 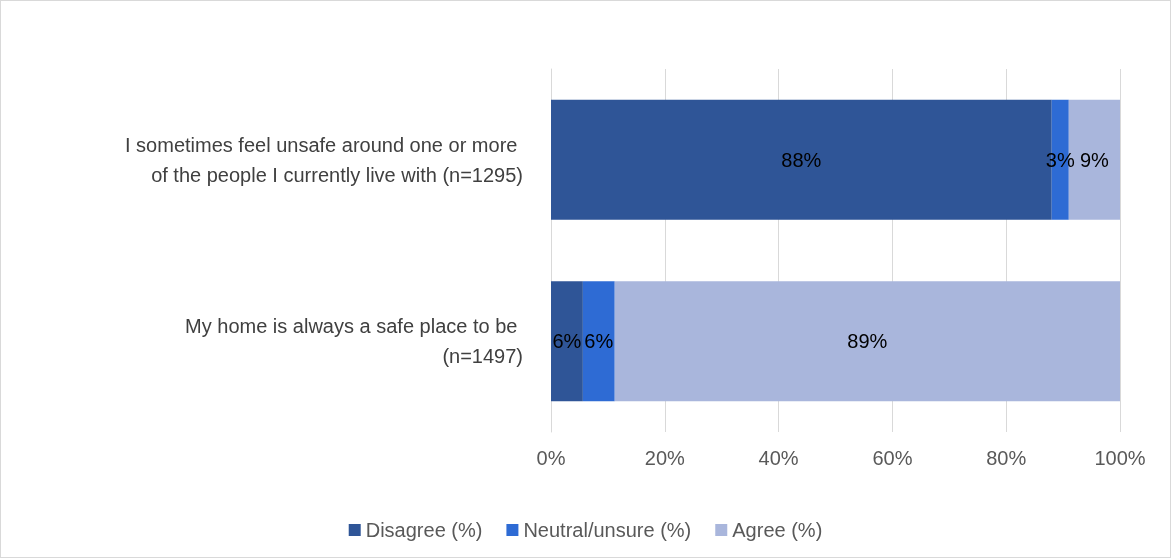 What do you see at coordinates (1120, 458) in the screenshot?
I see `x-tick-label: 100%` at bounding box center [1120, 458].